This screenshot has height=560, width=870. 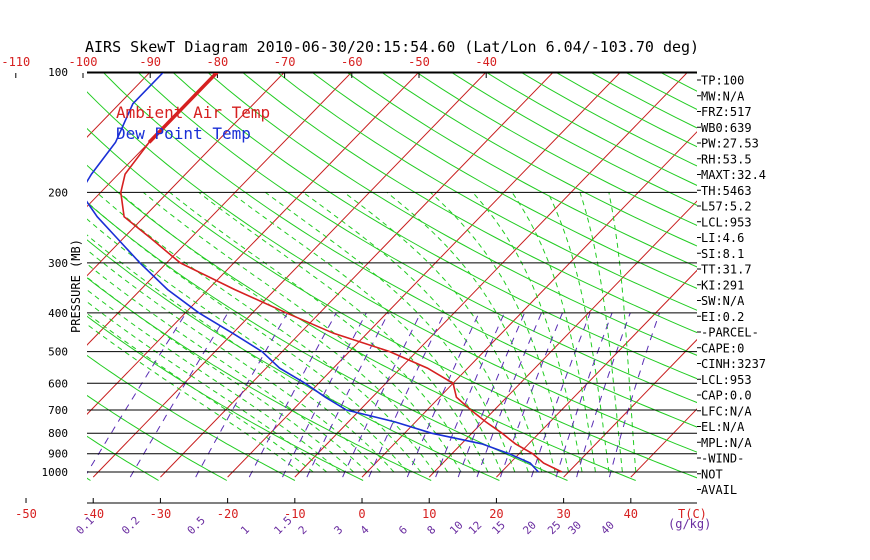 What do you see at coordinates (563, 514) in the screenshot?
I see `bottom-tick-label: 30` at bounding box center [563, 514].